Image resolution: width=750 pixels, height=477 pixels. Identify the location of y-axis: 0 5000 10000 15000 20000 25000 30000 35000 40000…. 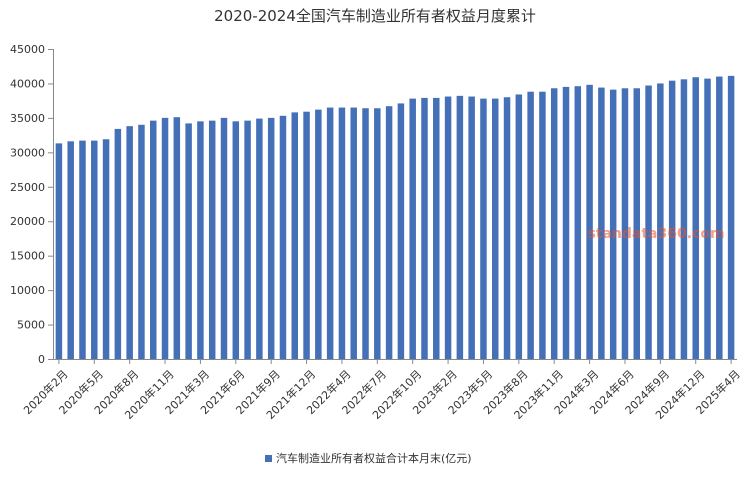
(31, 204).